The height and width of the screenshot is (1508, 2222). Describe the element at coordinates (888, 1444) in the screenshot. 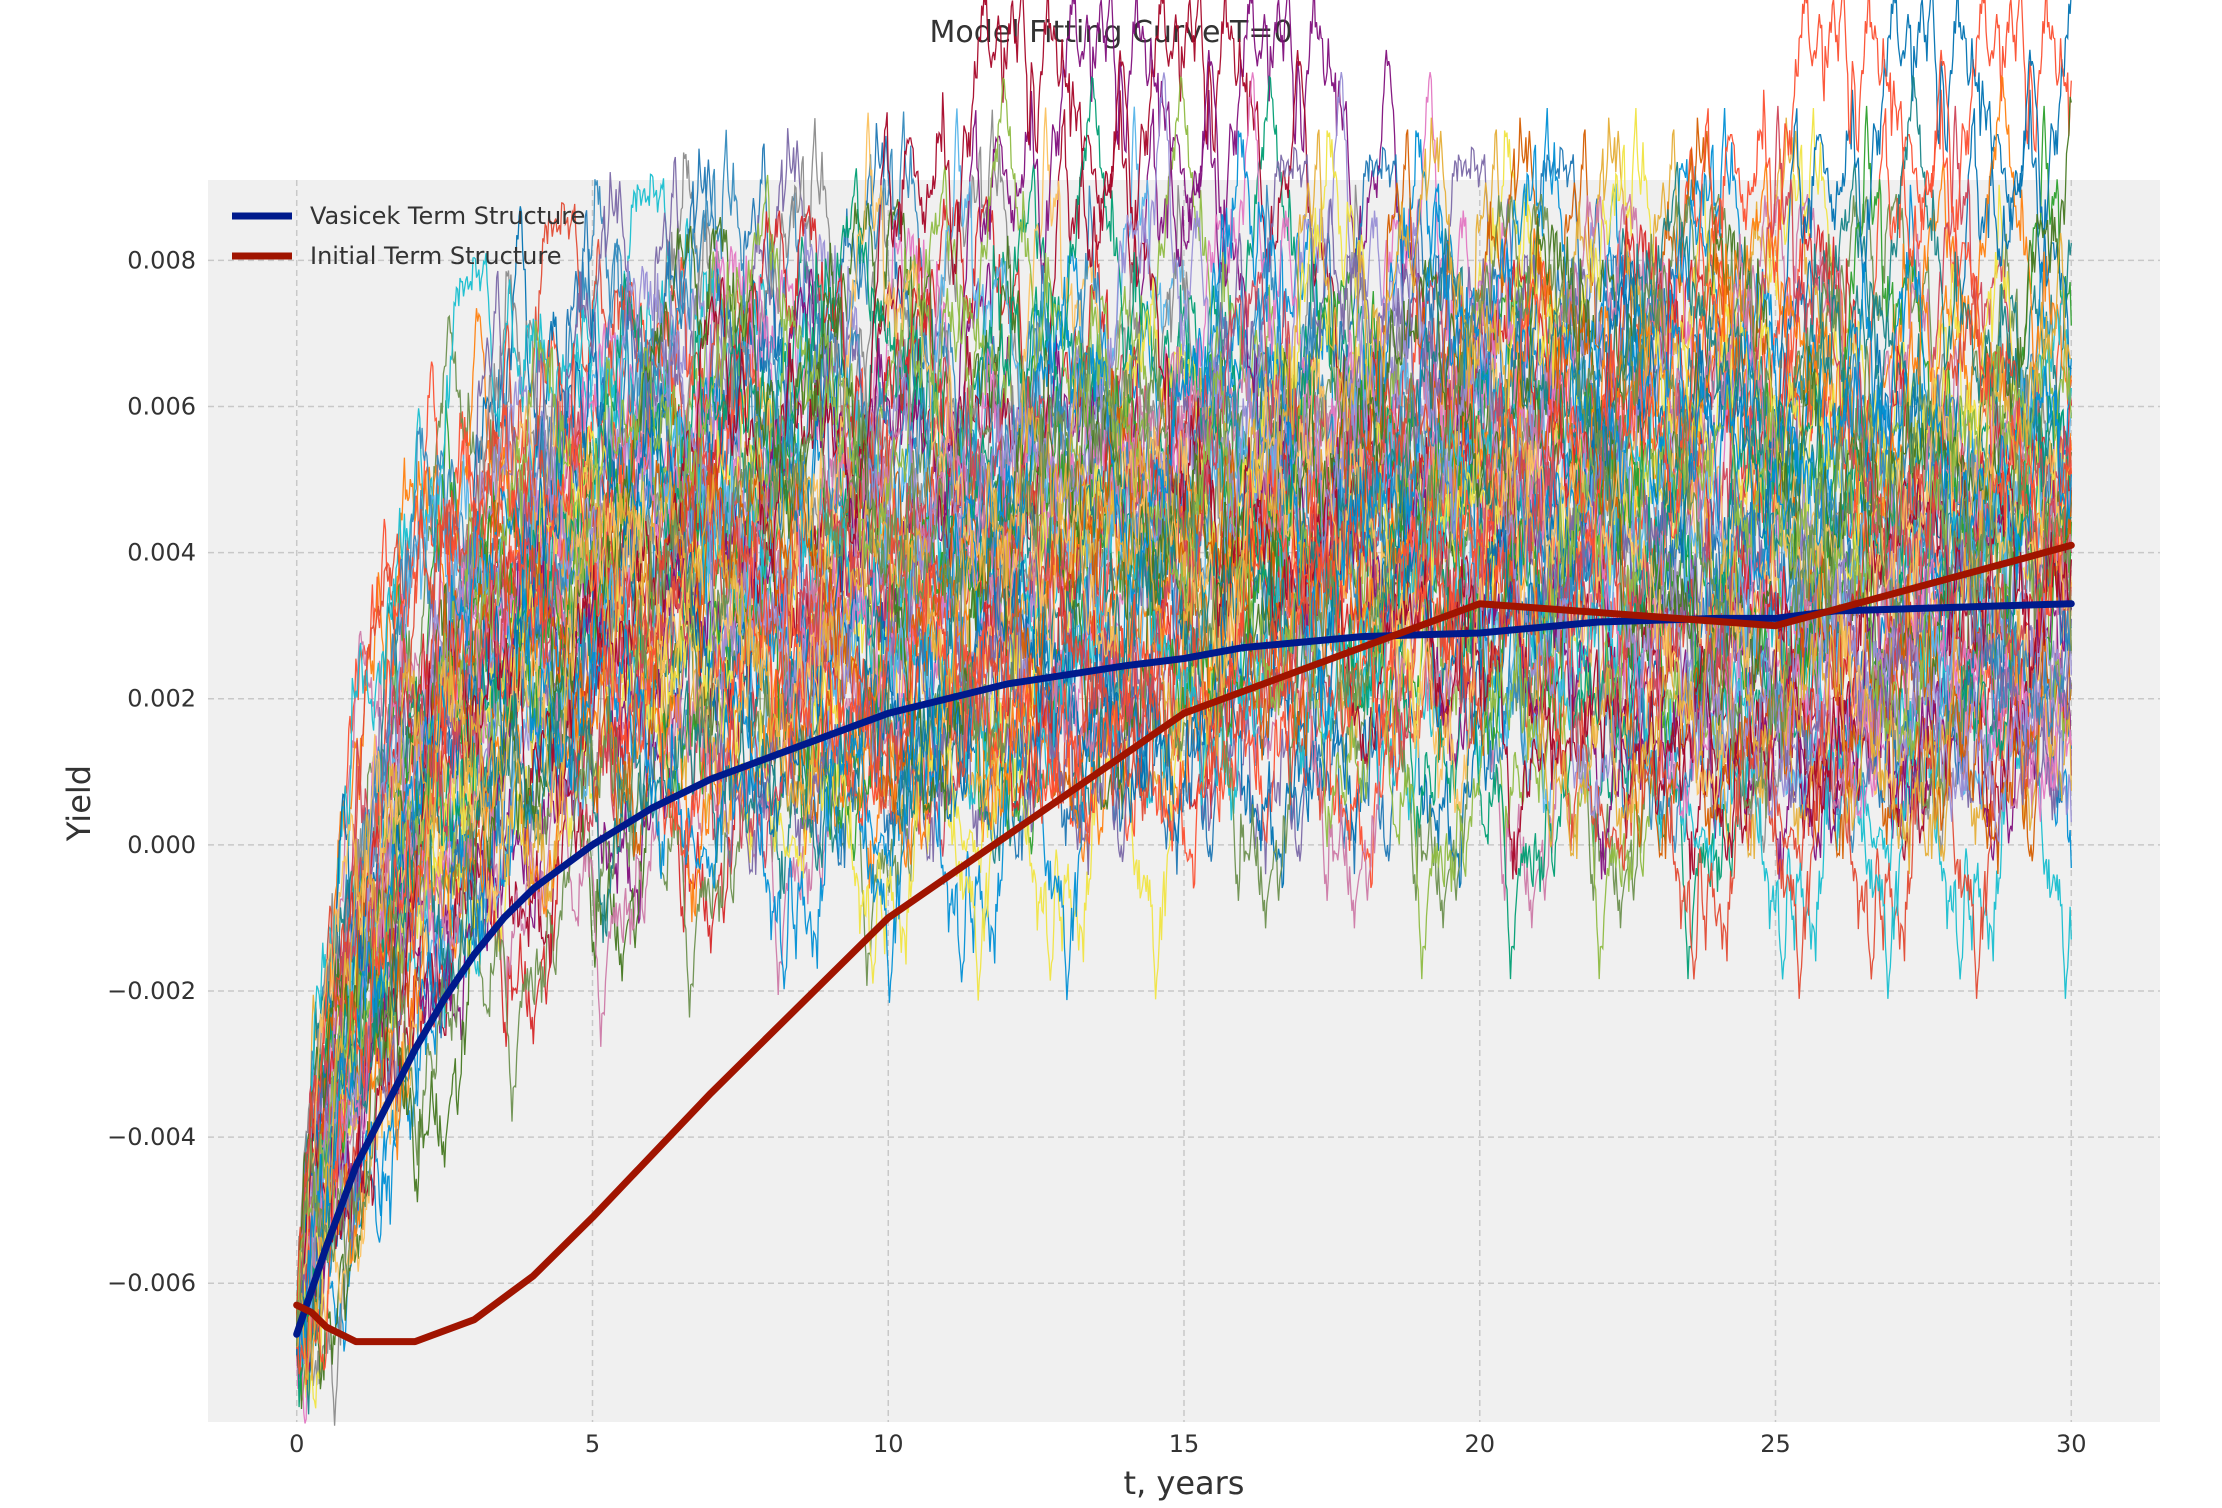

I see `x-tick-label: 10` at that location.